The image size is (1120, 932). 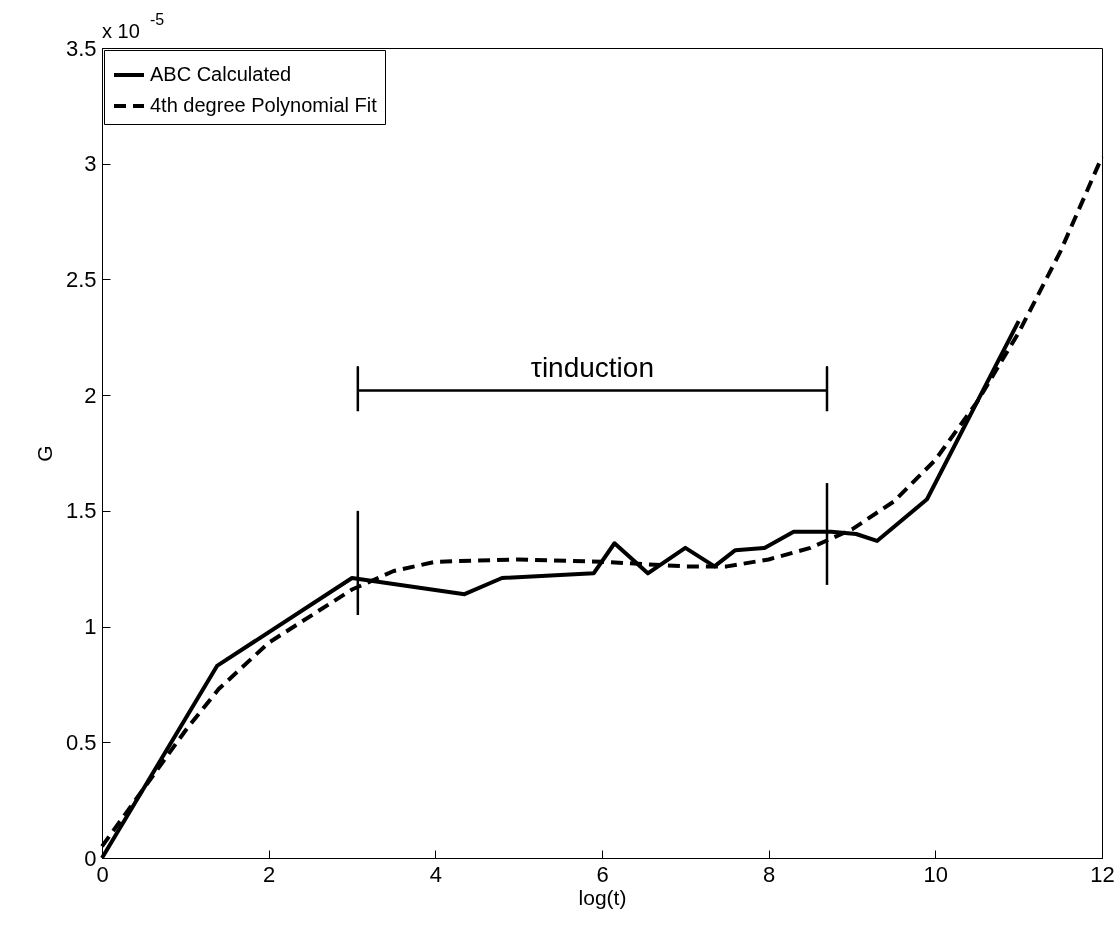 I want to click on y-tick-label: 1, so click(x=90, y=627).